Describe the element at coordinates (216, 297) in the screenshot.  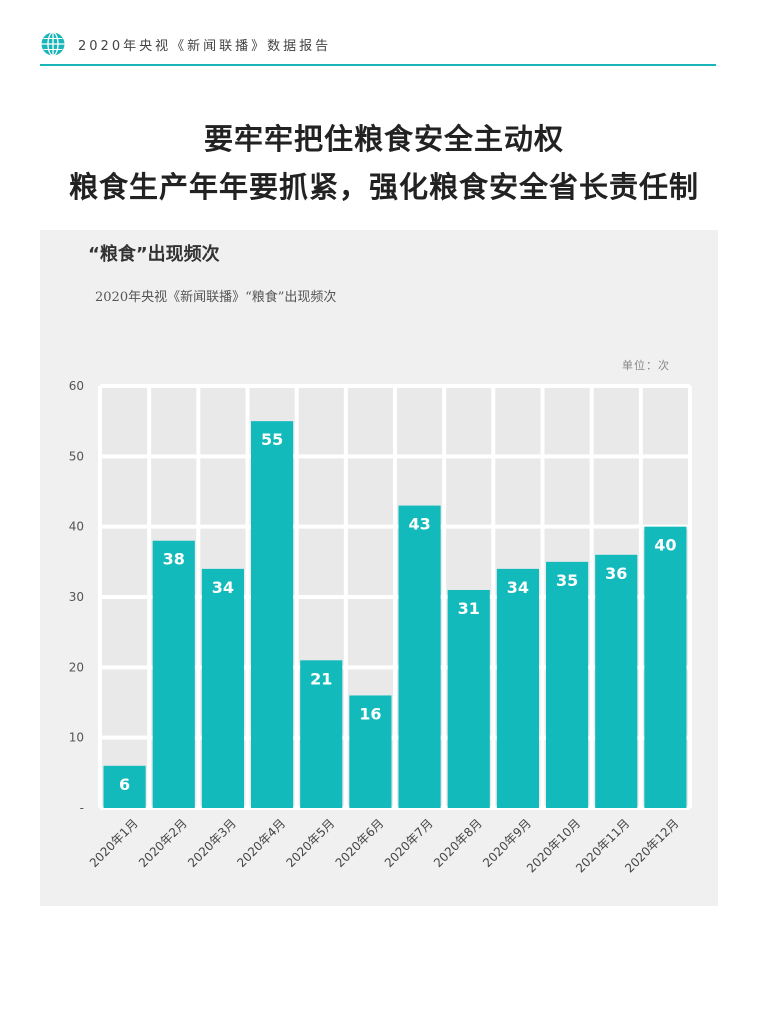
I see `chart-subtitle: 2020年央视《新闻联播》“粮食”出现频次` at that location.